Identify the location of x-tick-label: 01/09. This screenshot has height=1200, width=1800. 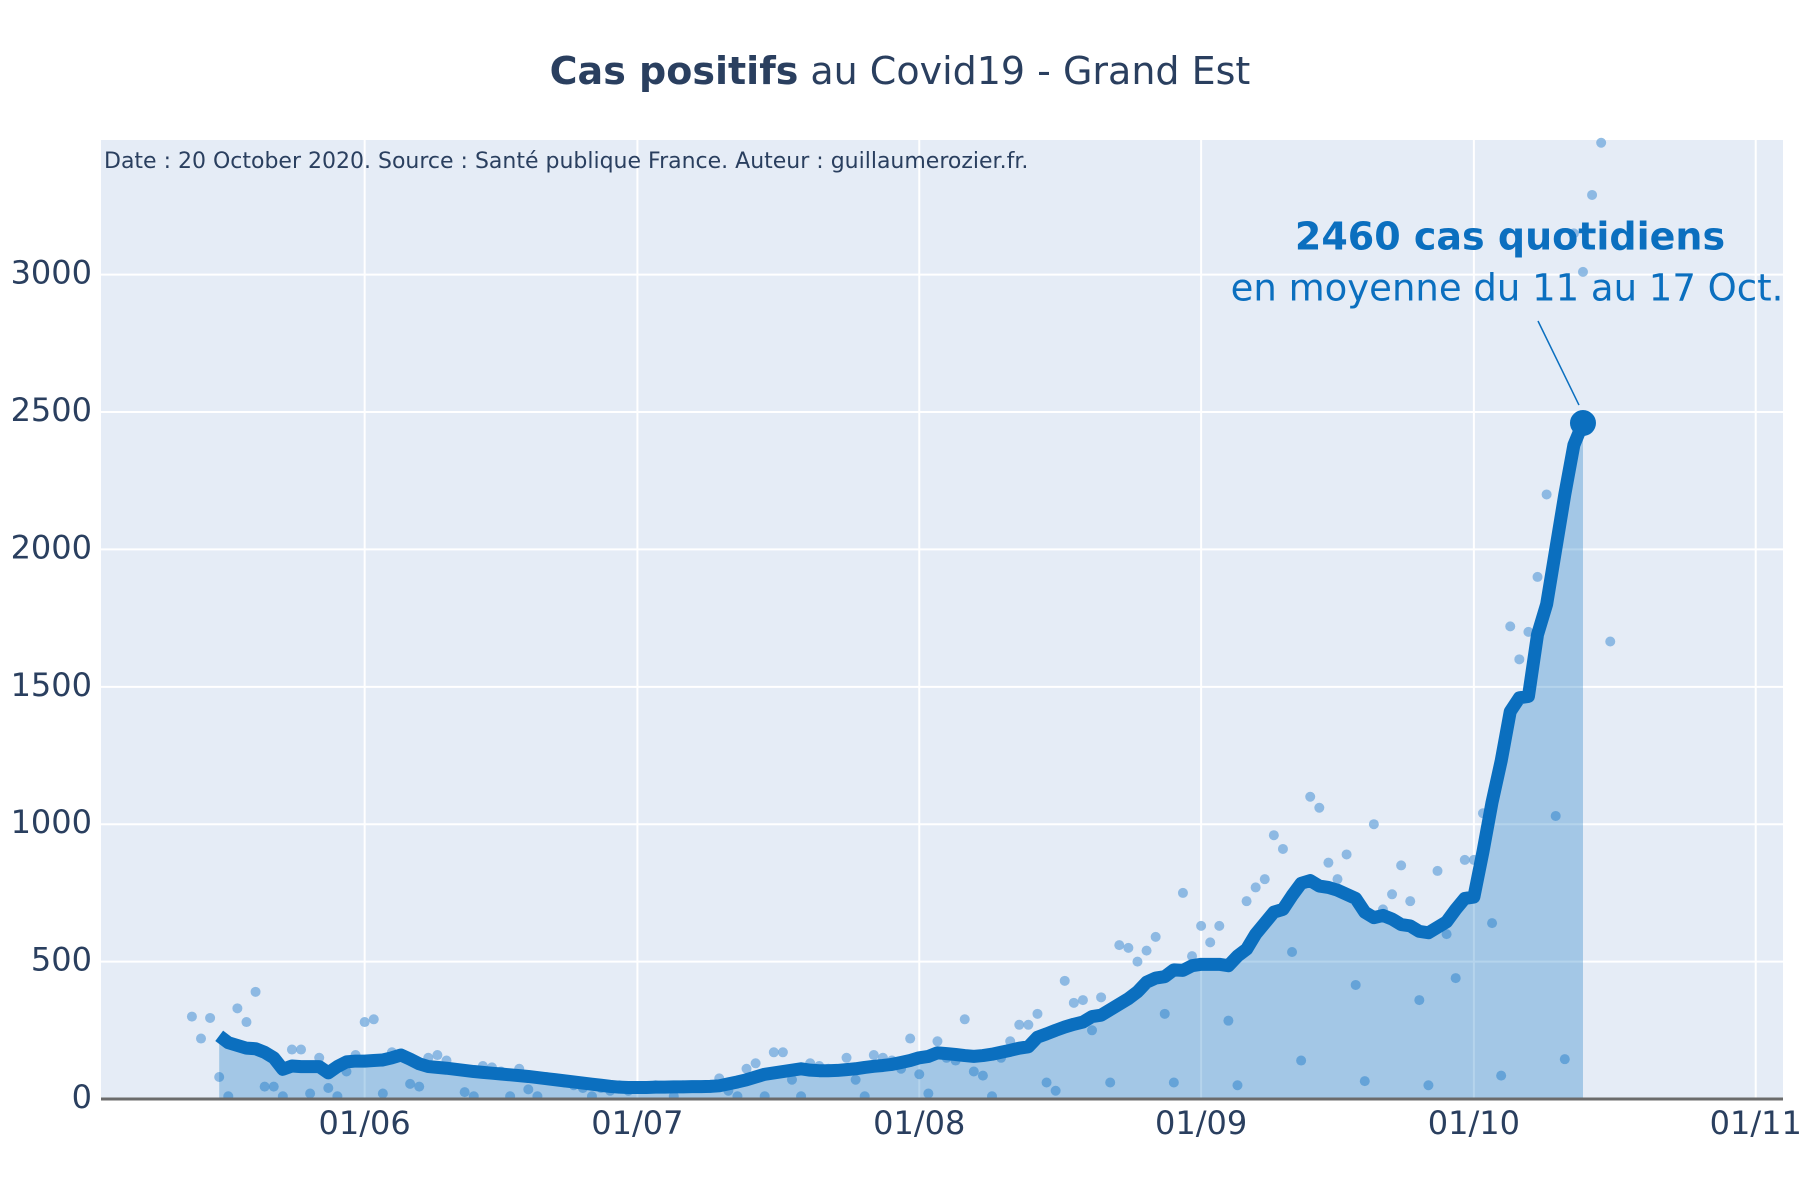
(1201, 1123).